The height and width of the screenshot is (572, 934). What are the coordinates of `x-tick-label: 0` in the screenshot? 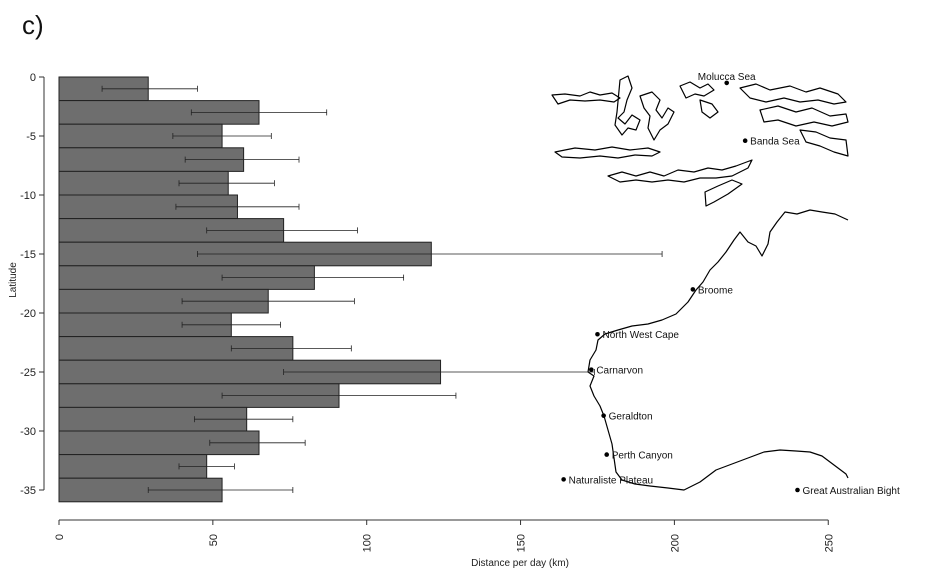 It's located at (60, 537).